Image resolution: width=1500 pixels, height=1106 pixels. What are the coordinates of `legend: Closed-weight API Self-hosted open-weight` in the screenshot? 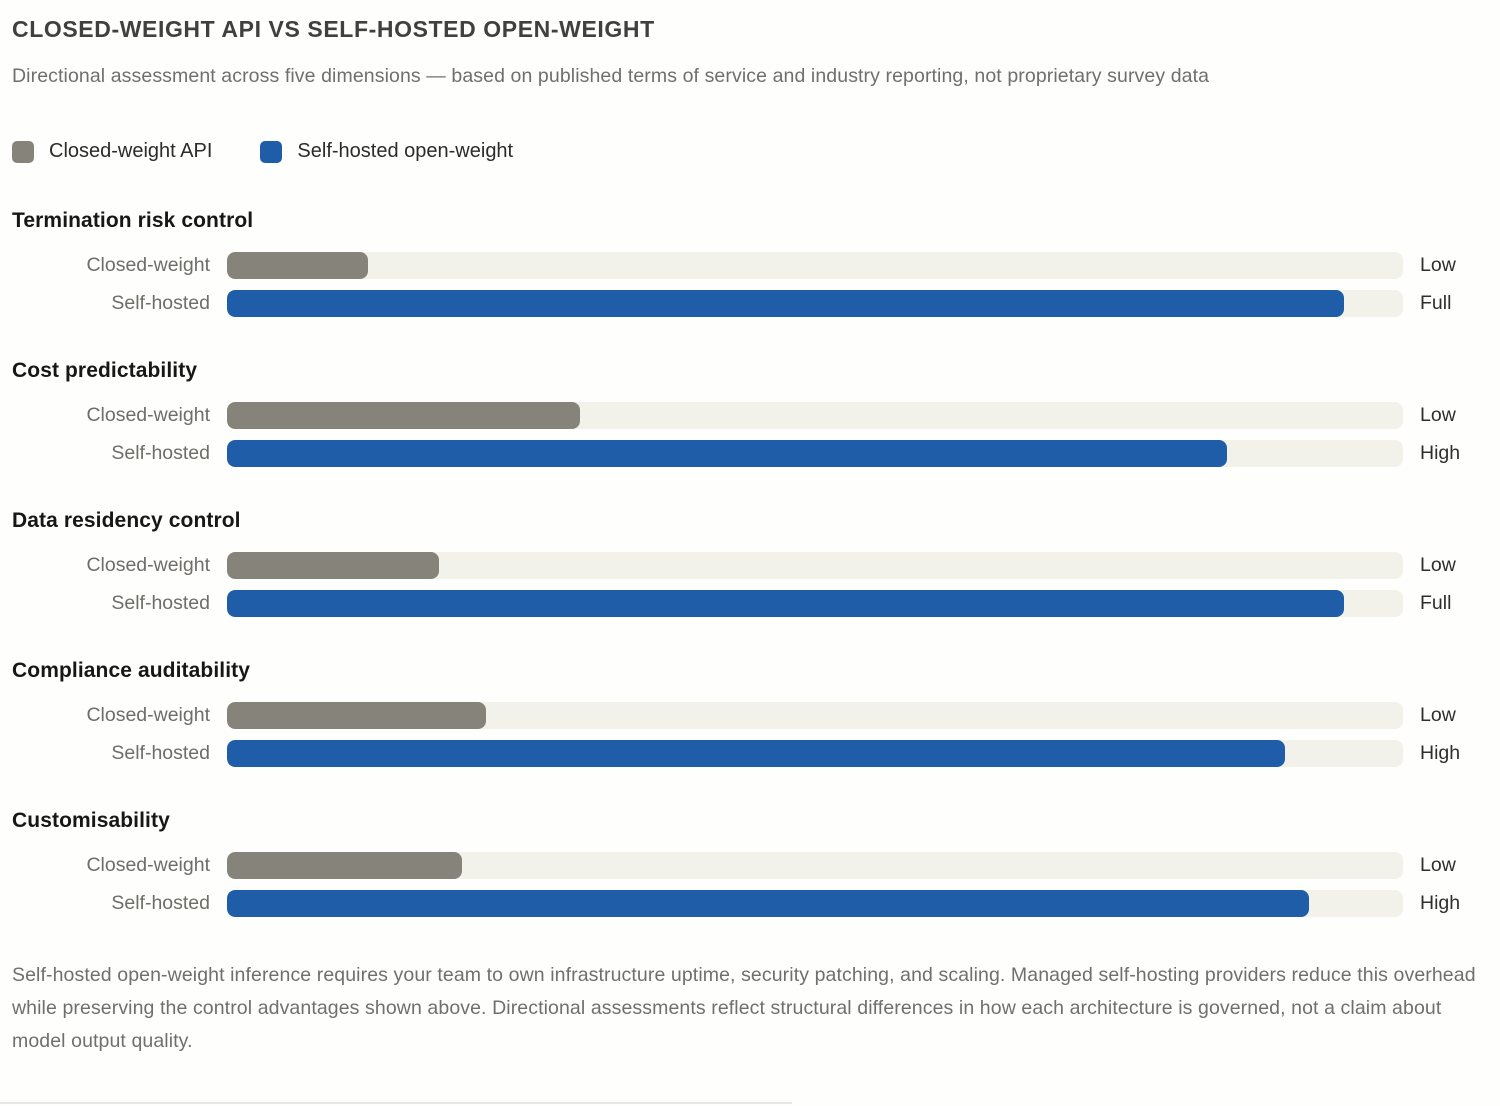 It's located at (756, 151).